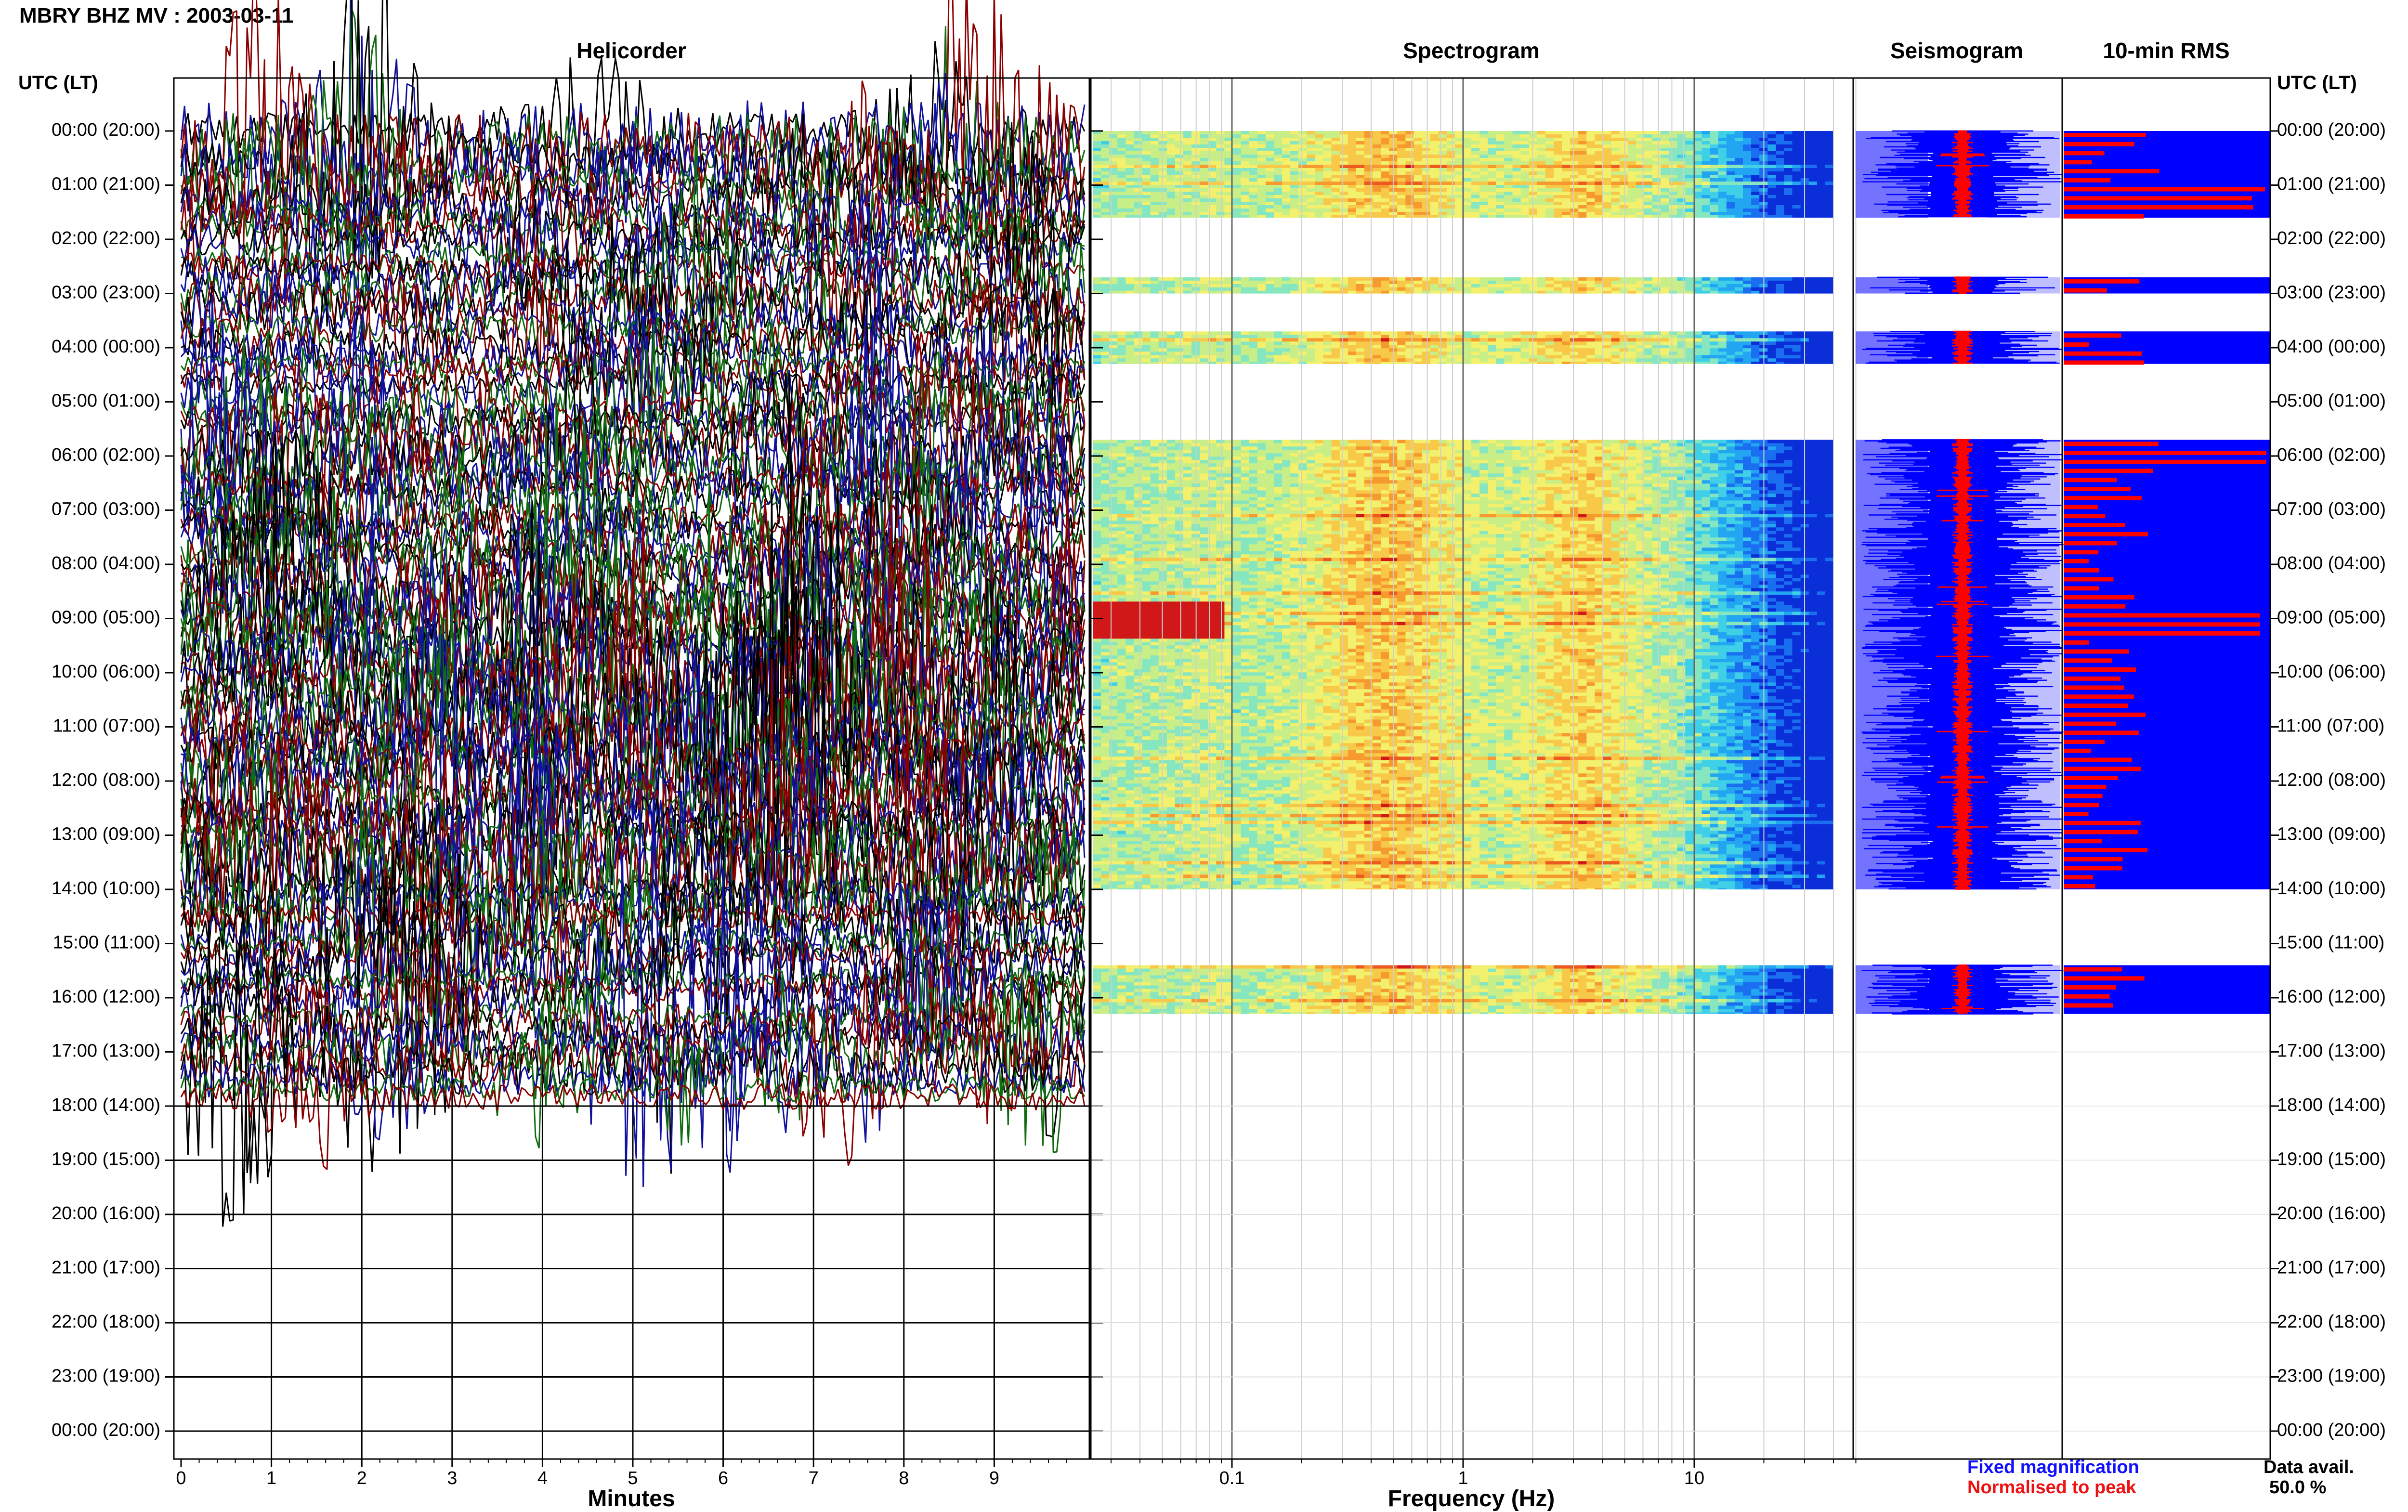 The image size is (2408, 1512). I want to click on time-tick-label-left: 23:00 (19:00), so click(106, 1376).